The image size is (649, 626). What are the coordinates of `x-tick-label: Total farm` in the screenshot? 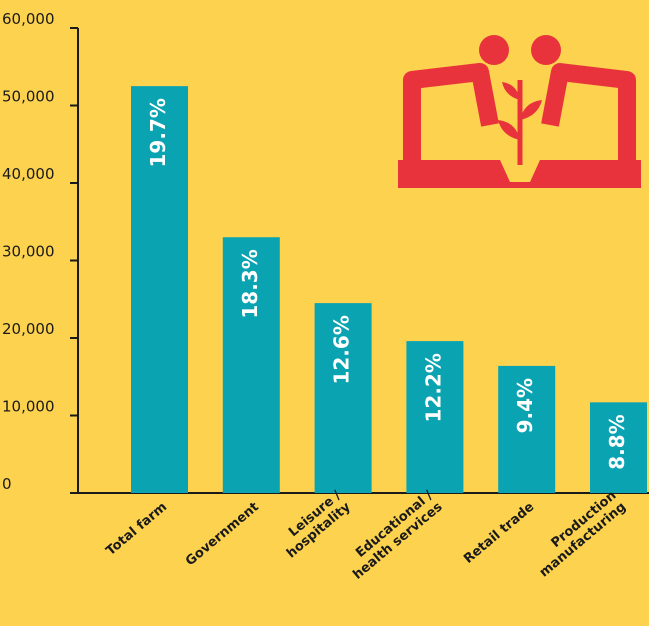 It's located at (136, 529).